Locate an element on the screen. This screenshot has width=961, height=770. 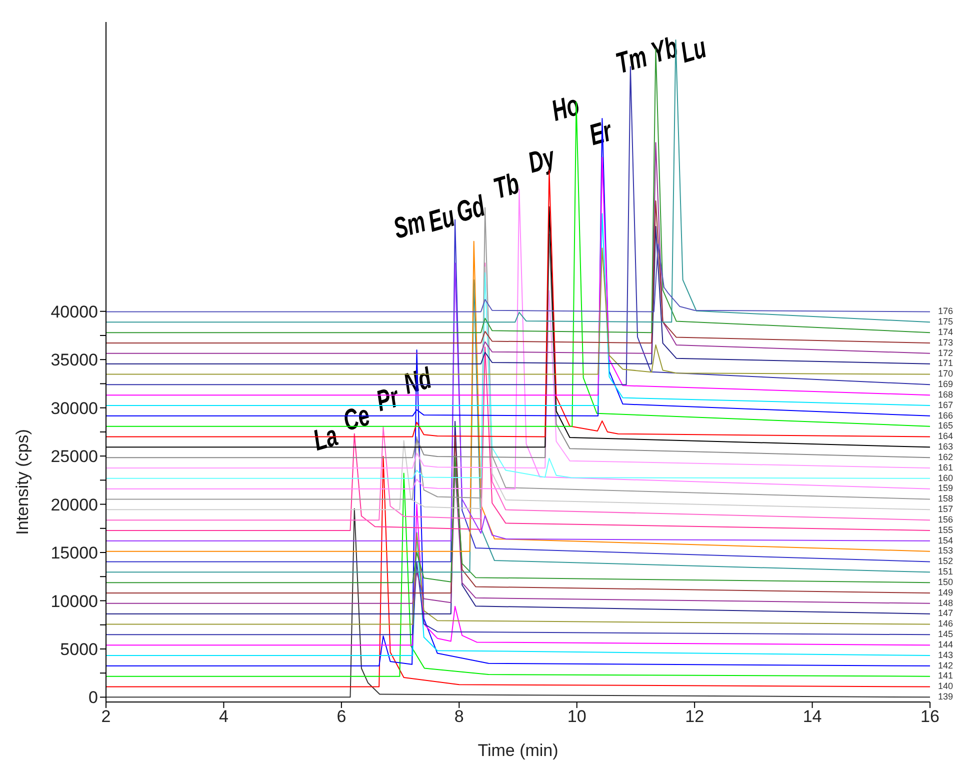
series-label: 168 is located at coordinates (946, 394).